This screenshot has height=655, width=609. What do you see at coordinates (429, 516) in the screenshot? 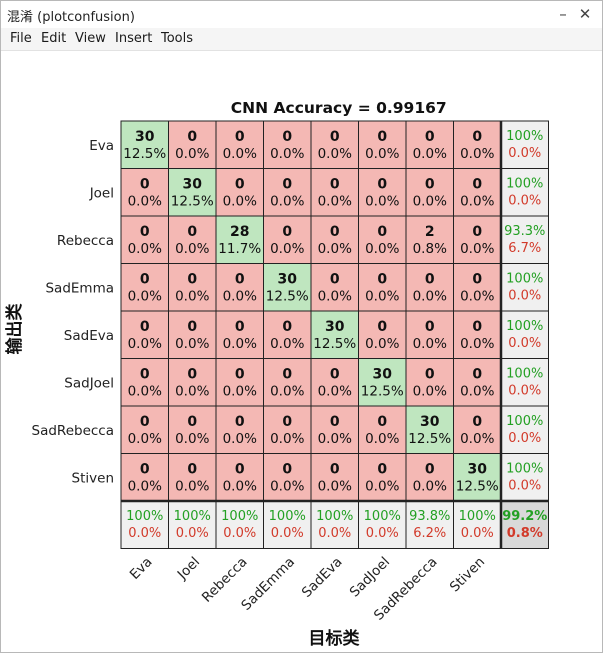
I see `col-recall: 93.8%` at bounding box center [429, 516].